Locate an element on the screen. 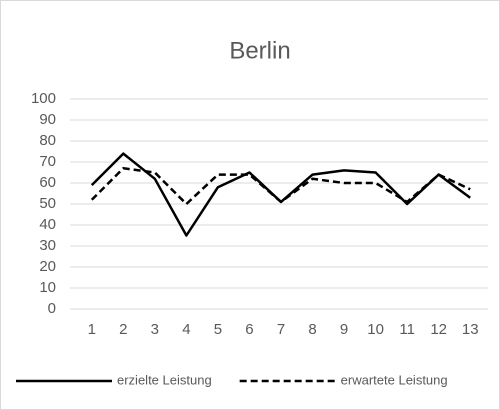  x-tick-label: 8 is located at coordinates (312, 329).